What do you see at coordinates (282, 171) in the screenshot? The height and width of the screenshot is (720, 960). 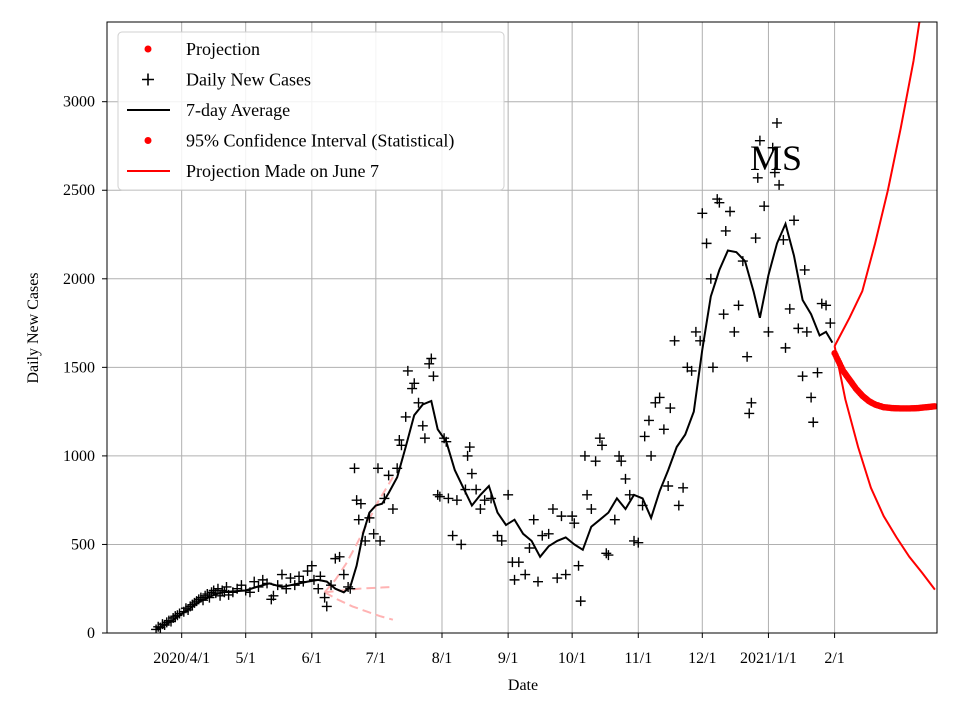 I see `legend-label: Projection Made on June 7` at bounding box center [282, 171].